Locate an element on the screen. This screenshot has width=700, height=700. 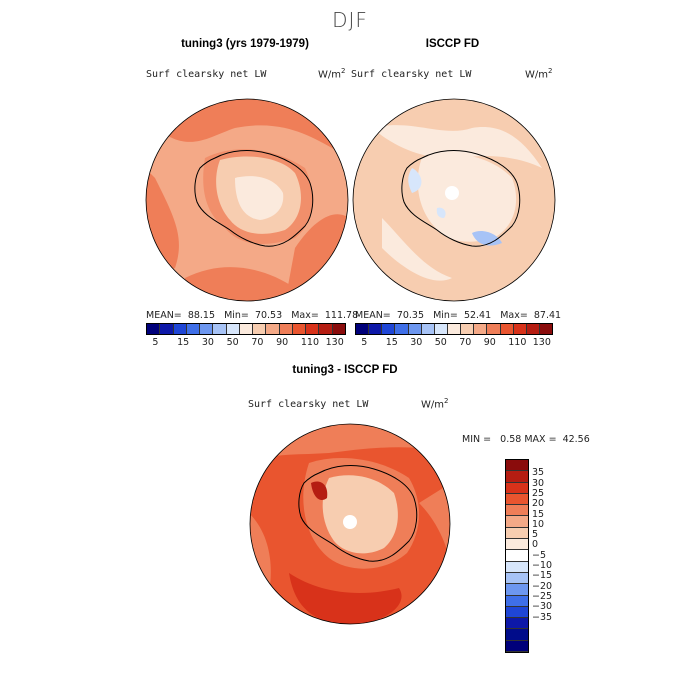
model-polar-map is located at coordinates (247, 200).